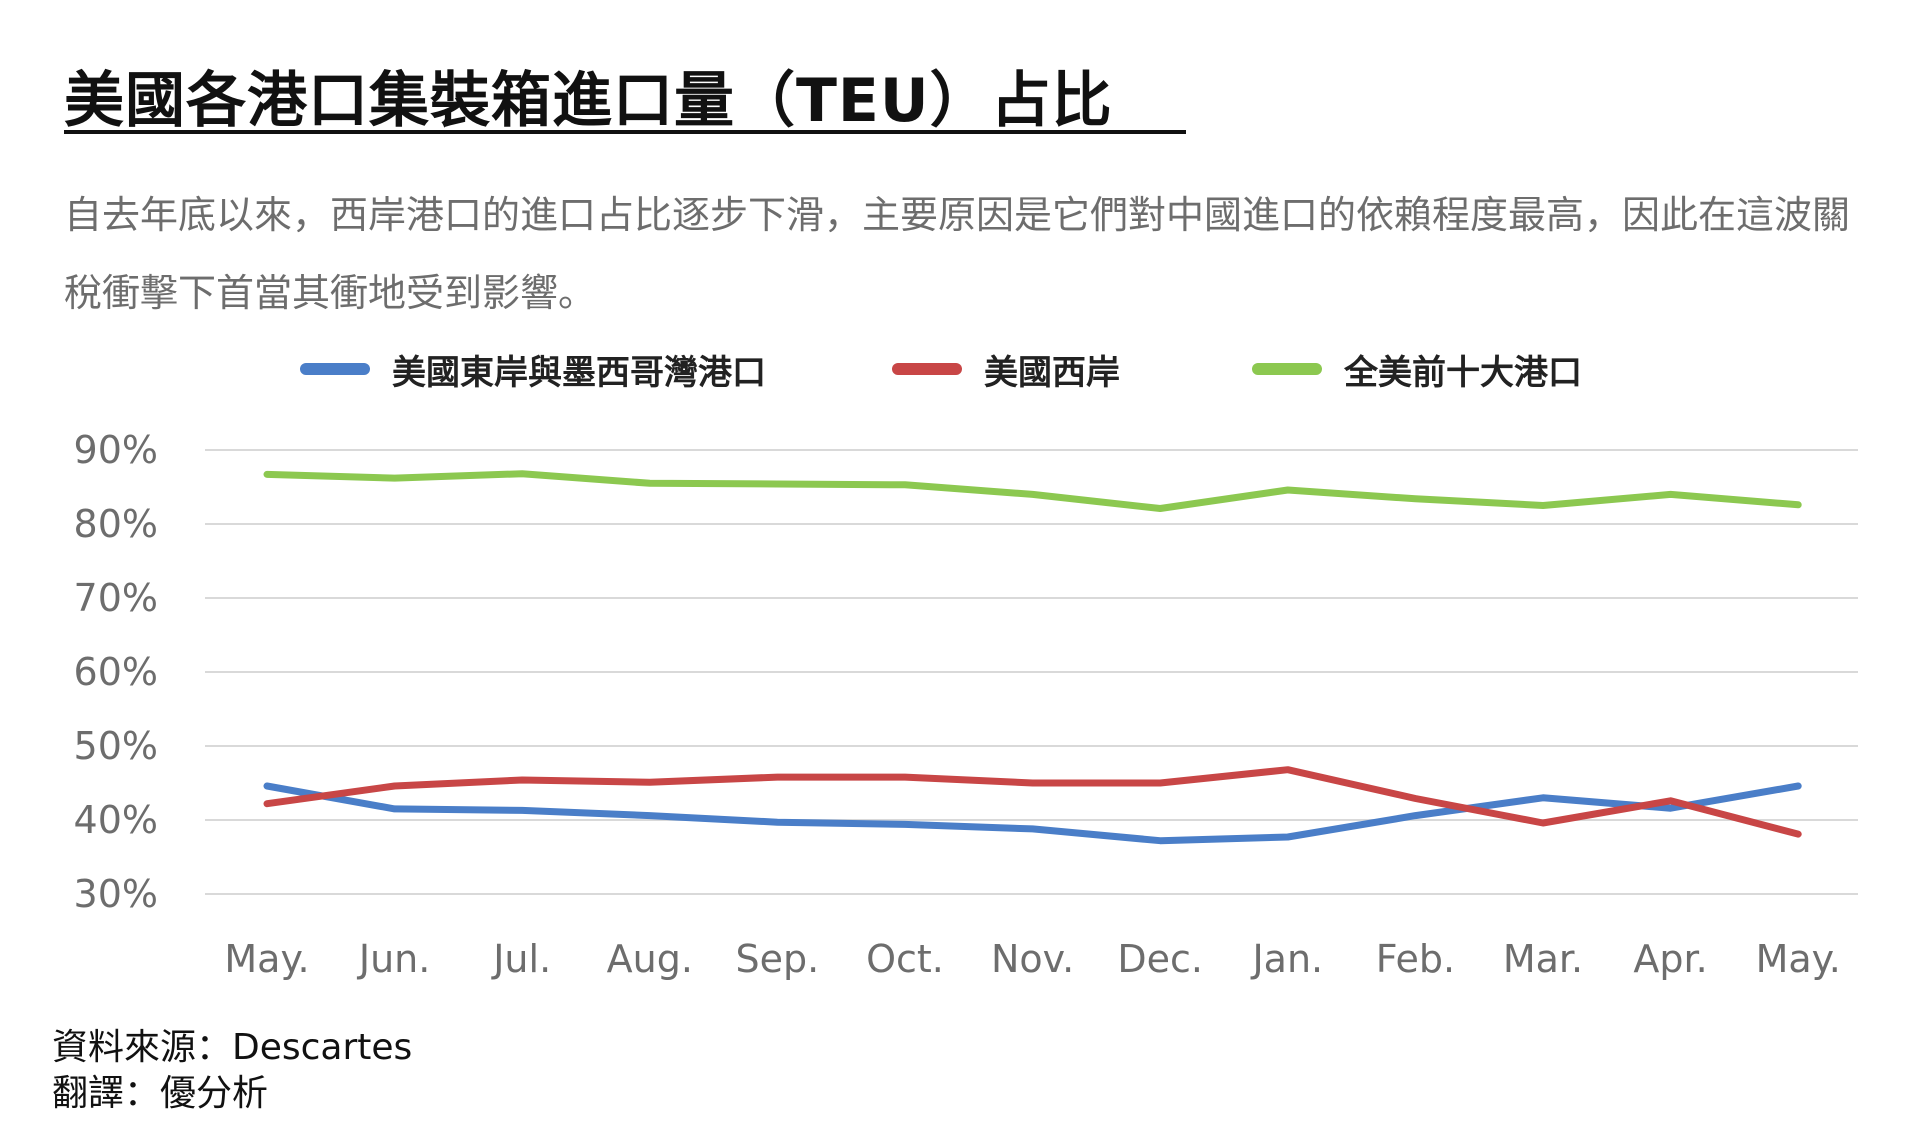 The width and height of the screenshot is (1920, 1144). I want to click on y-tick-label: 30%, so click(116, 894).